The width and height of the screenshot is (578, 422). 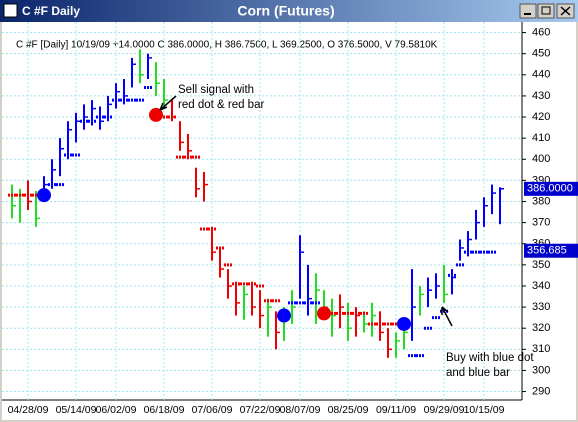 I want to click on annotation: Sell signal with, so click(x=216, y=90).